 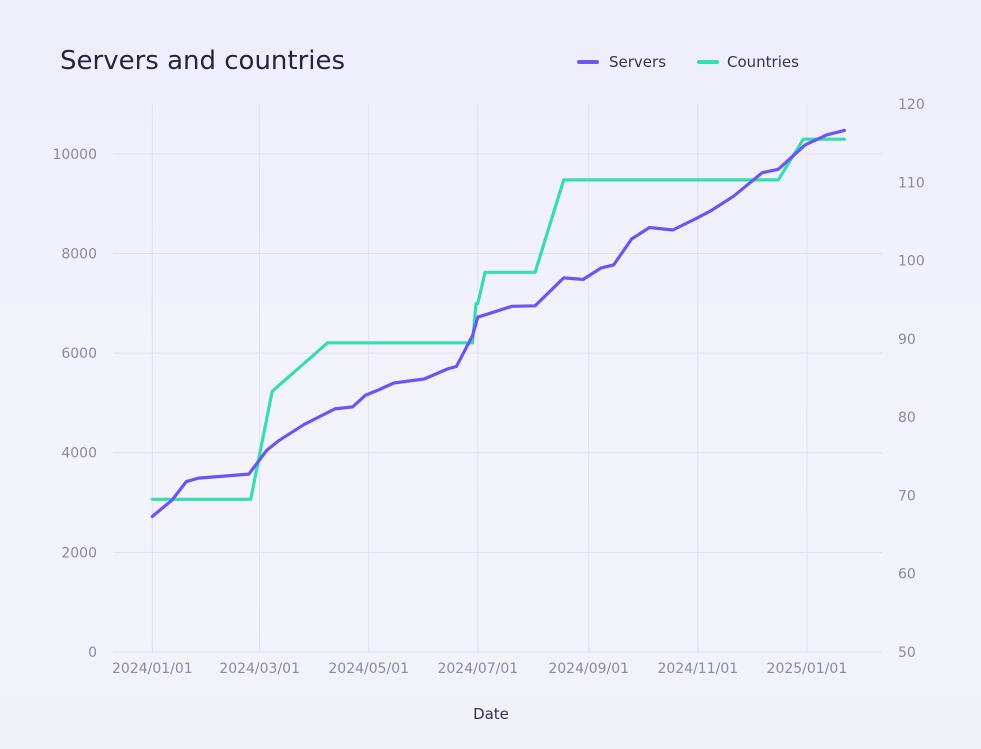 I want to click on y2-tick-label: 70, so click(x=907, y=496).